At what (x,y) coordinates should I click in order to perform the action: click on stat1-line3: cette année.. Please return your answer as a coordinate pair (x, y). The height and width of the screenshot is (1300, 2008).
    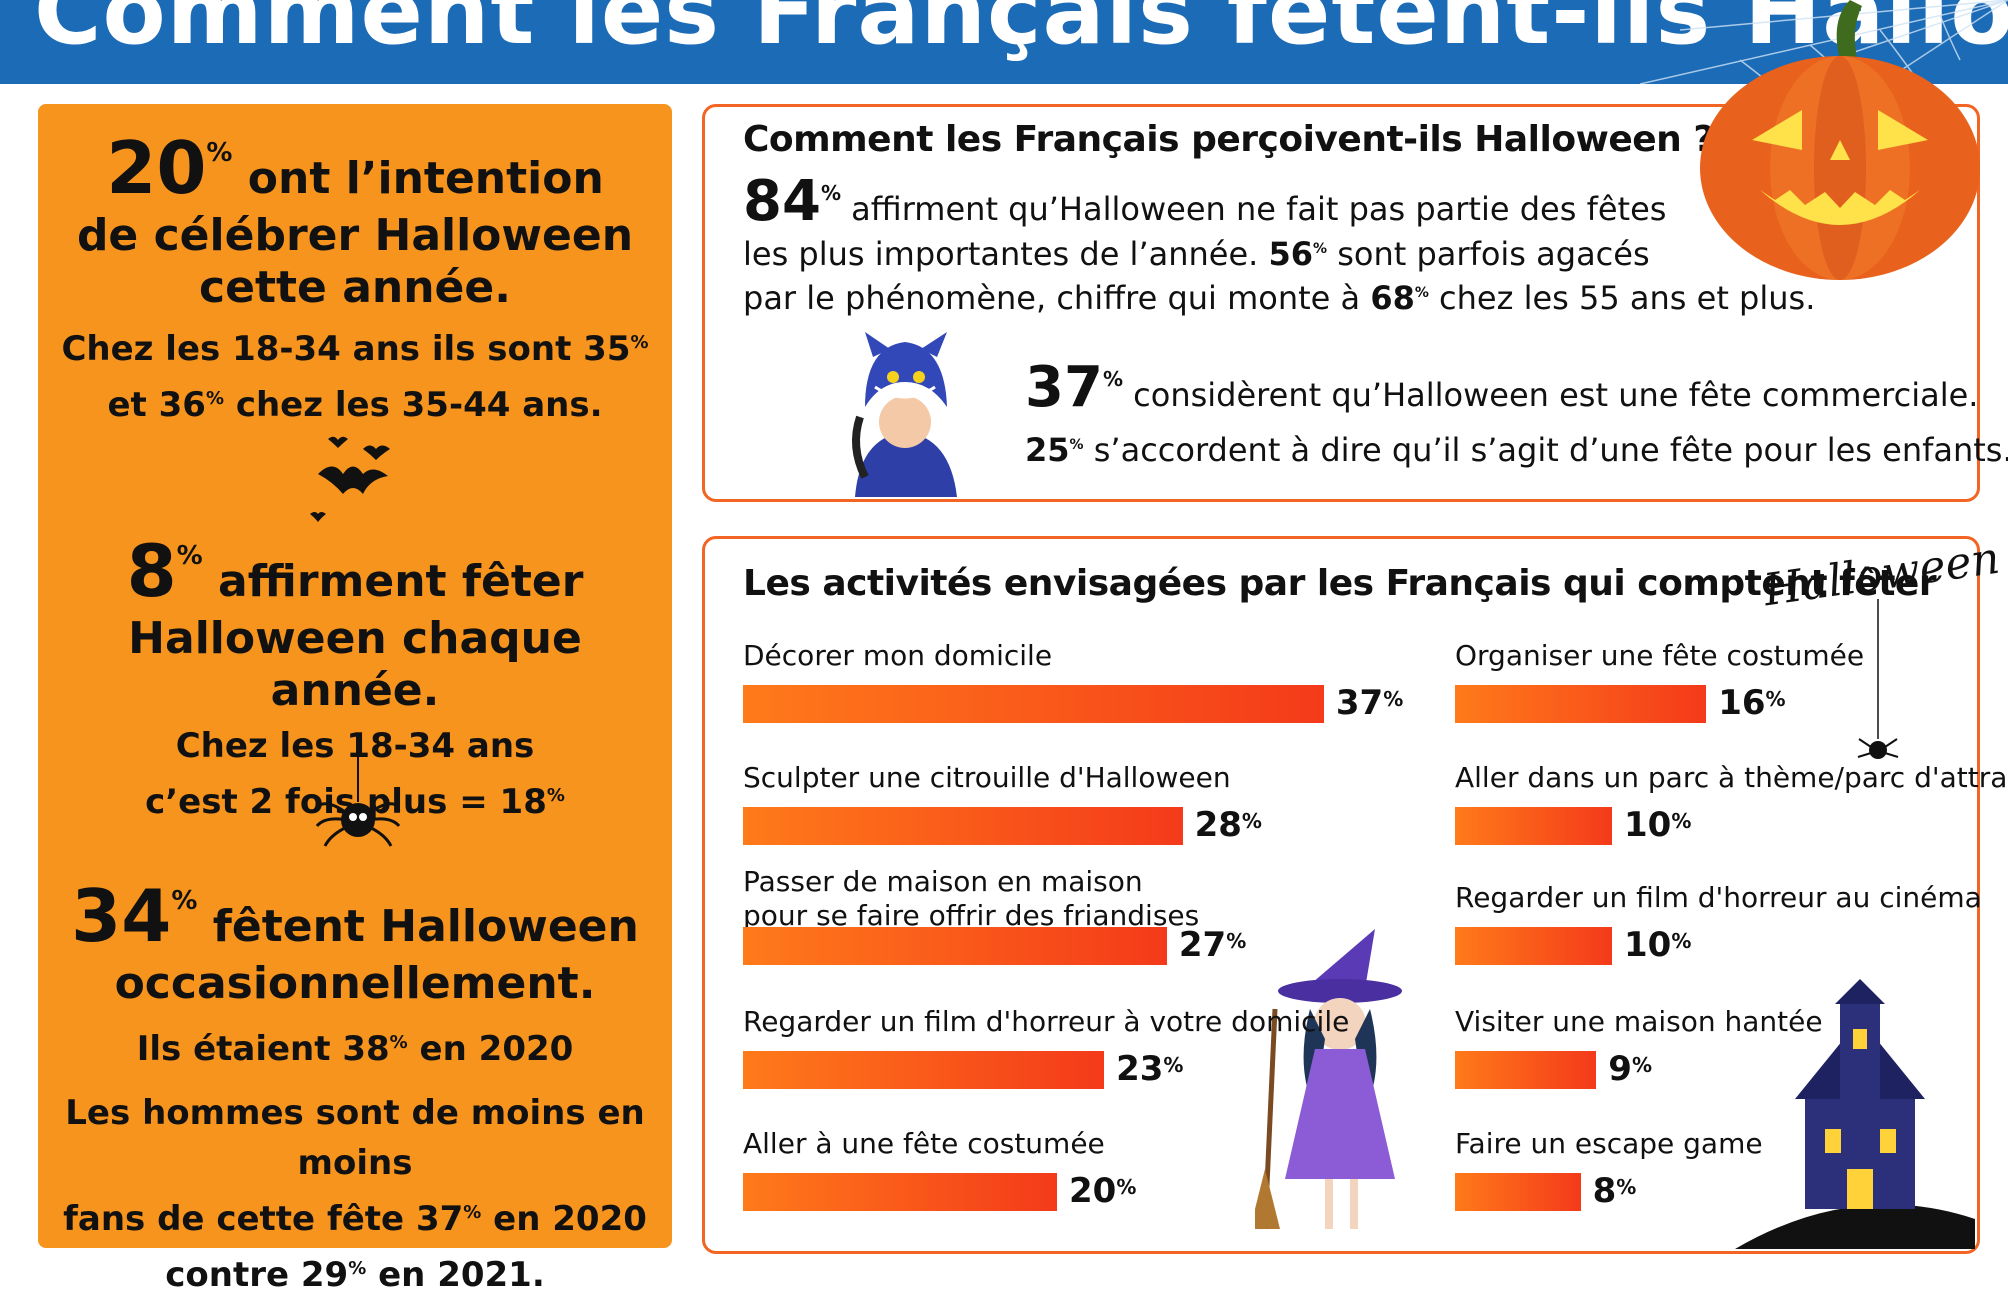
    Looking at the image, I should click on (355, 287).